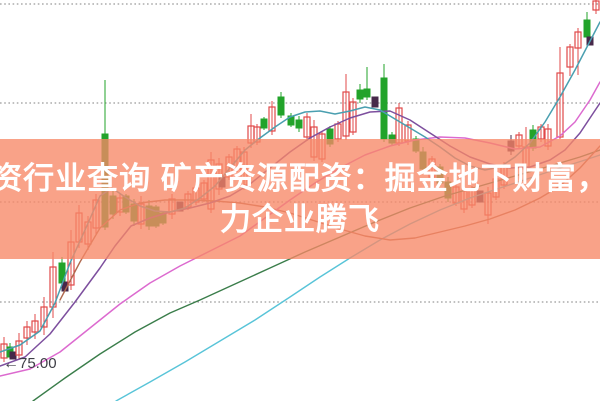 This screenshot has width=600, height=401. What do you see at coordinates (11, 363) in the screenshot?
I see `left-arrow-icon: ←` at bounding box center [11, 363].